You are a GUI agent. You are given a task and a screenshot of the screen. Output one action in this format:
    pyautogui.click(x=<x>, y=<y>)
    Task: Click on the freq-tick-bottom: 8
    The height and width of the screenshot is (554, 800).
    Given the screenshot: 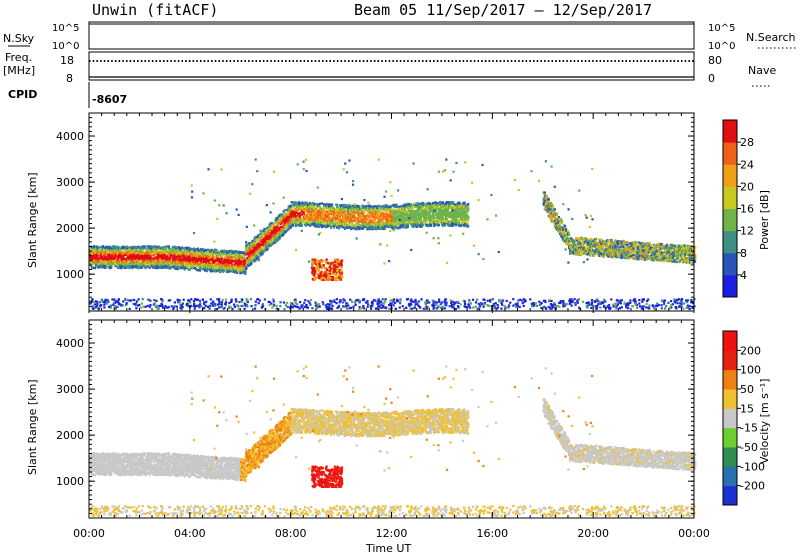 What is the action you would take?
    pyautogui.click(x=69, y=78)
    